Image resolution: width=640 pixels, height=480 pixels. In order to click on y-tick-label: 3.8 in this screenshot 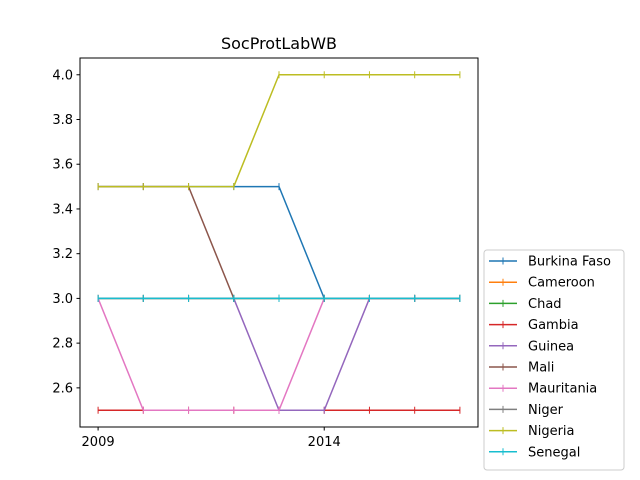, I will do `click(62, 120)`.